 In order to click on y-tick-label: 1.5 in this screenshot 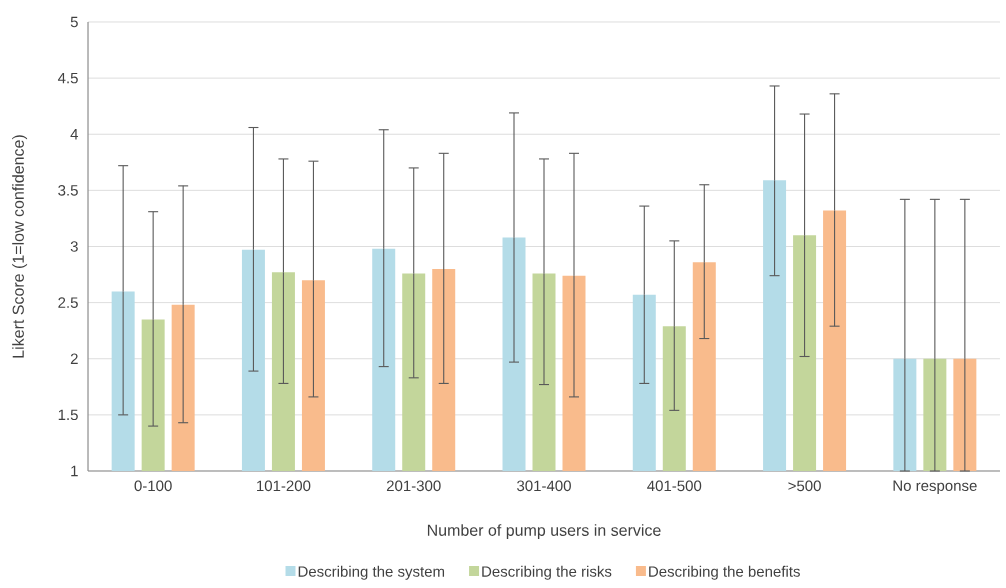, I will do `click(68, 415)`.